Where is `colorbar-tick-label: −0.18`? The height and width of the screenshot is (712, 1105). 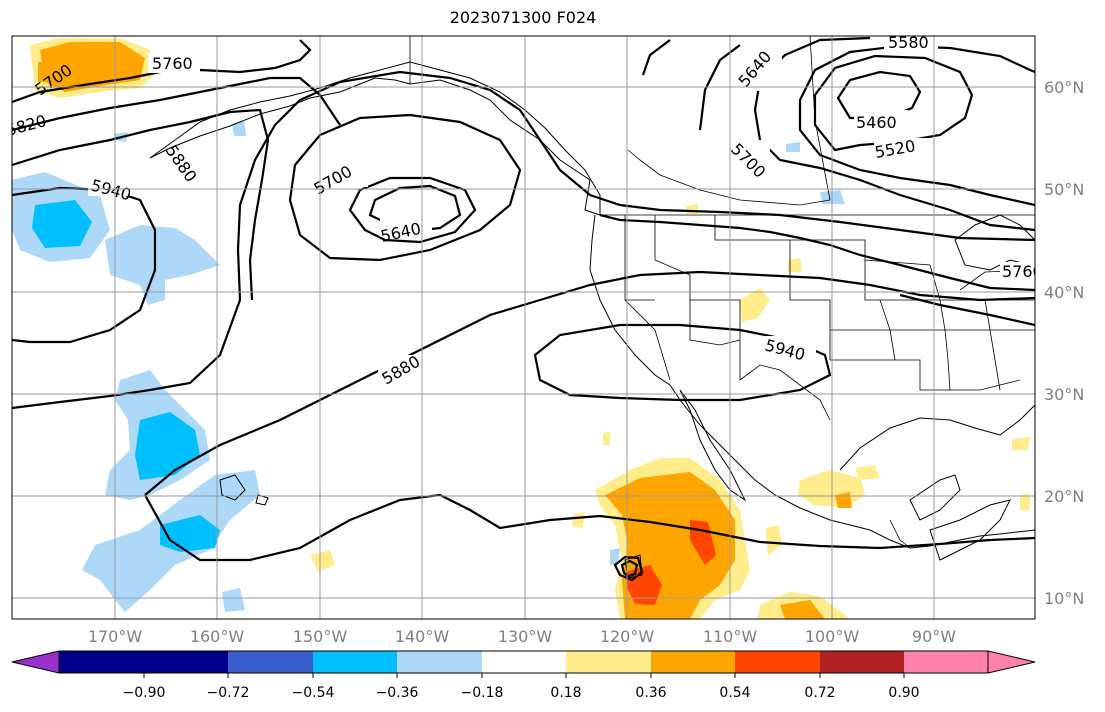 colorbar-tick-label: −0.18 is located at coordinates (482, 693).